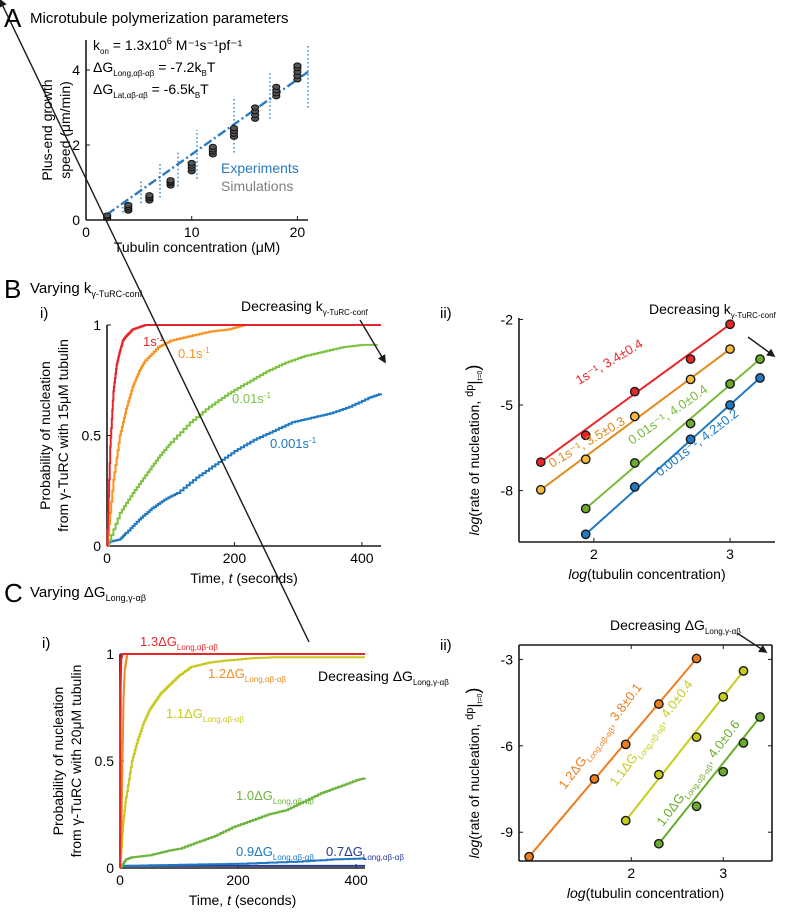 The height and width of the screenshot is (917, 787). I want to click on y-axis-label-line2: speed (μm/min), so click(65, 130).